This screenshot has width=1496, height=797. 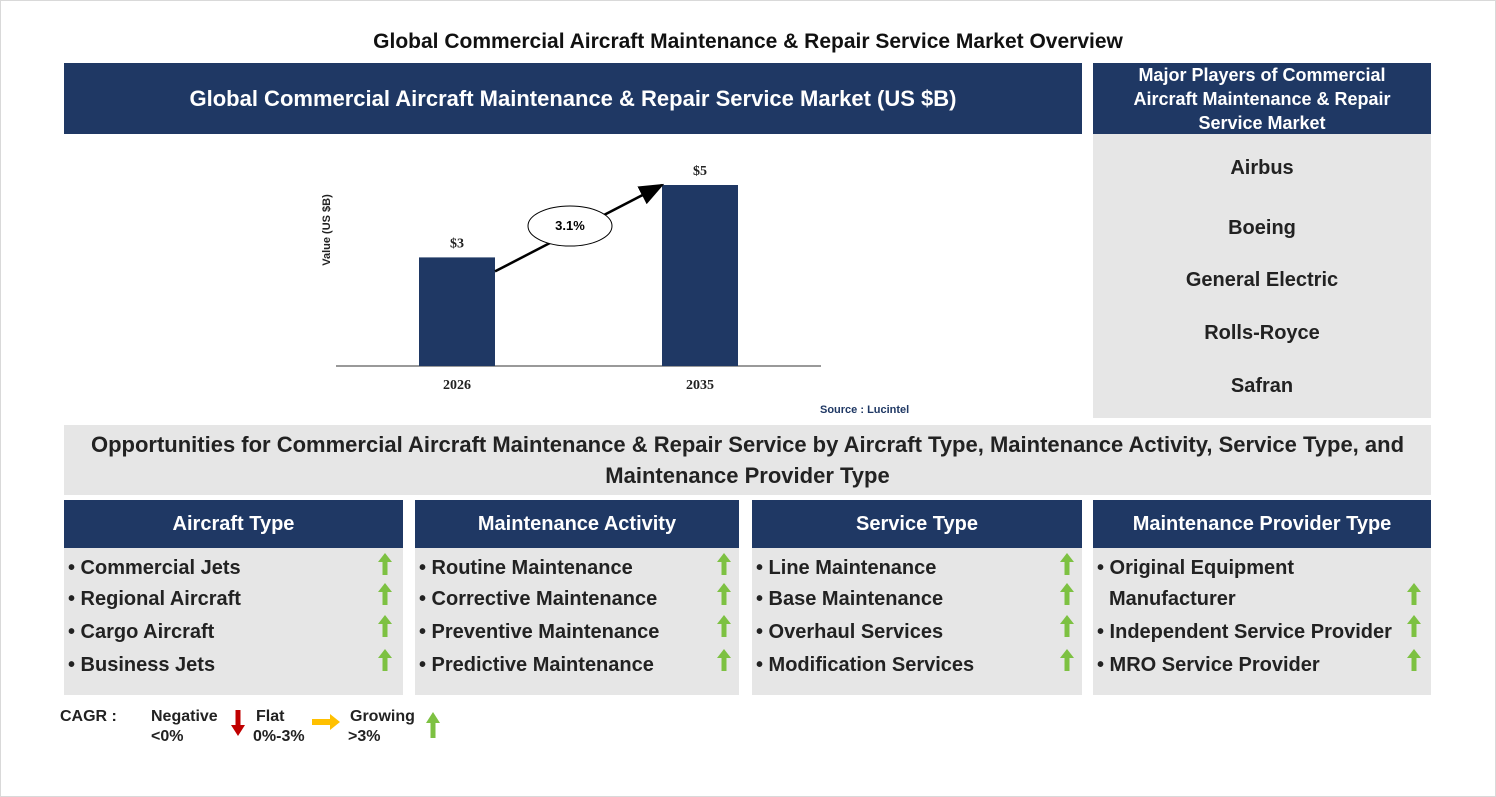 What do you see at coordinates (88, 716) in the screenshot?
I see `legend-label: CAGR :` at bounding box center [88, 716].